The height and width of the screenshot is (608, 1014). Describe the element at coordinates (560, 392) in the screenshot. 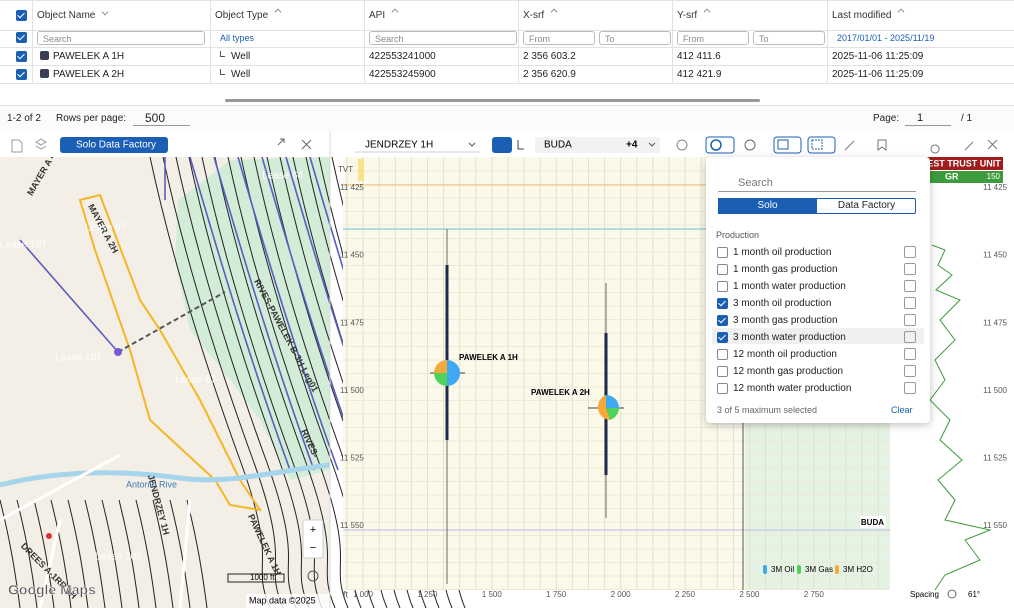

I see `well-label: PAWELEK A 2H` at that location.